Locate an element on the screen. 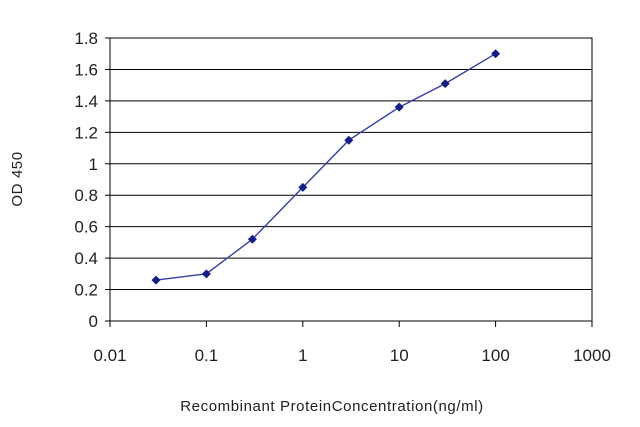  x-tick-label: 0.01 is located at coordinates (109, 355).